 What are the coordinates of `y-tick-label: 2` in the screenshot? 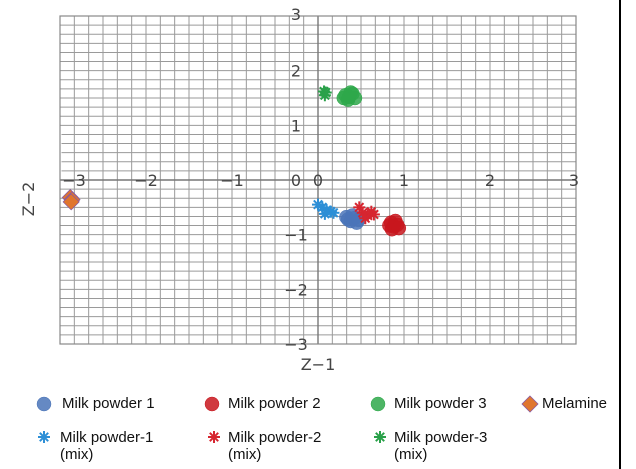 It's located at (296, 71).